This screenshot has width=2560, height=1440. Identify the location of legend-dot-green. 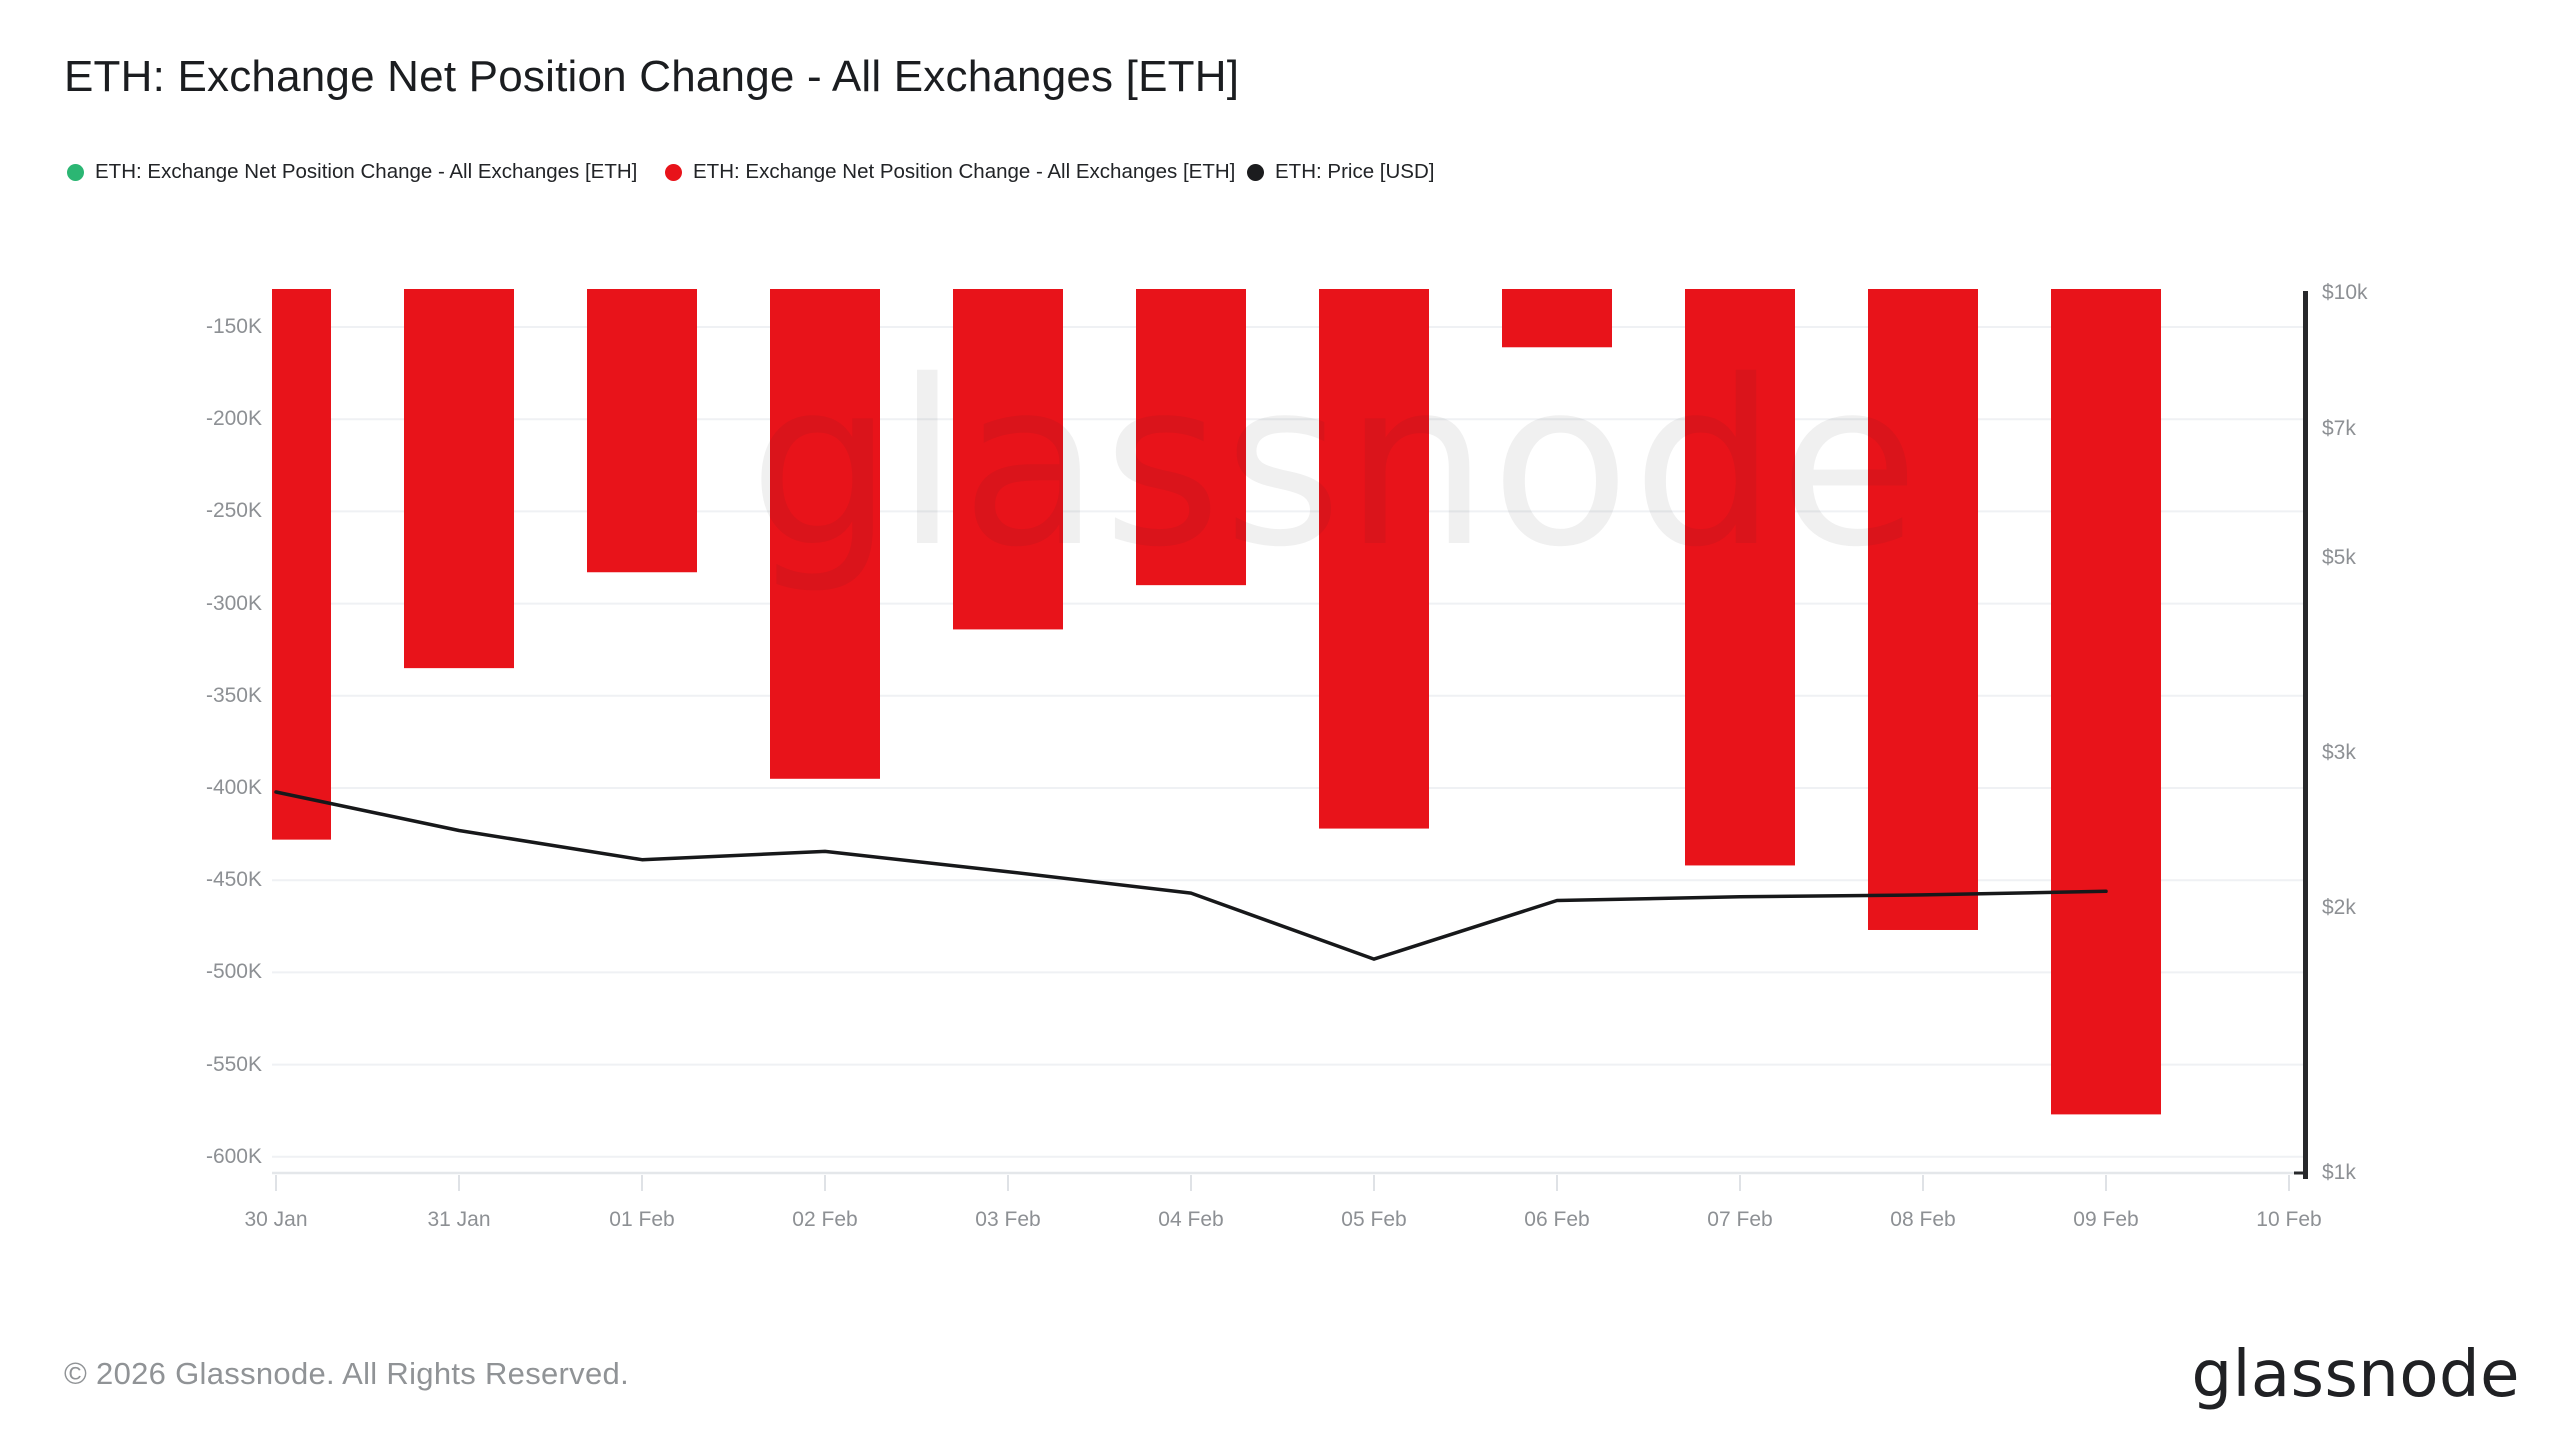
(75, 172).